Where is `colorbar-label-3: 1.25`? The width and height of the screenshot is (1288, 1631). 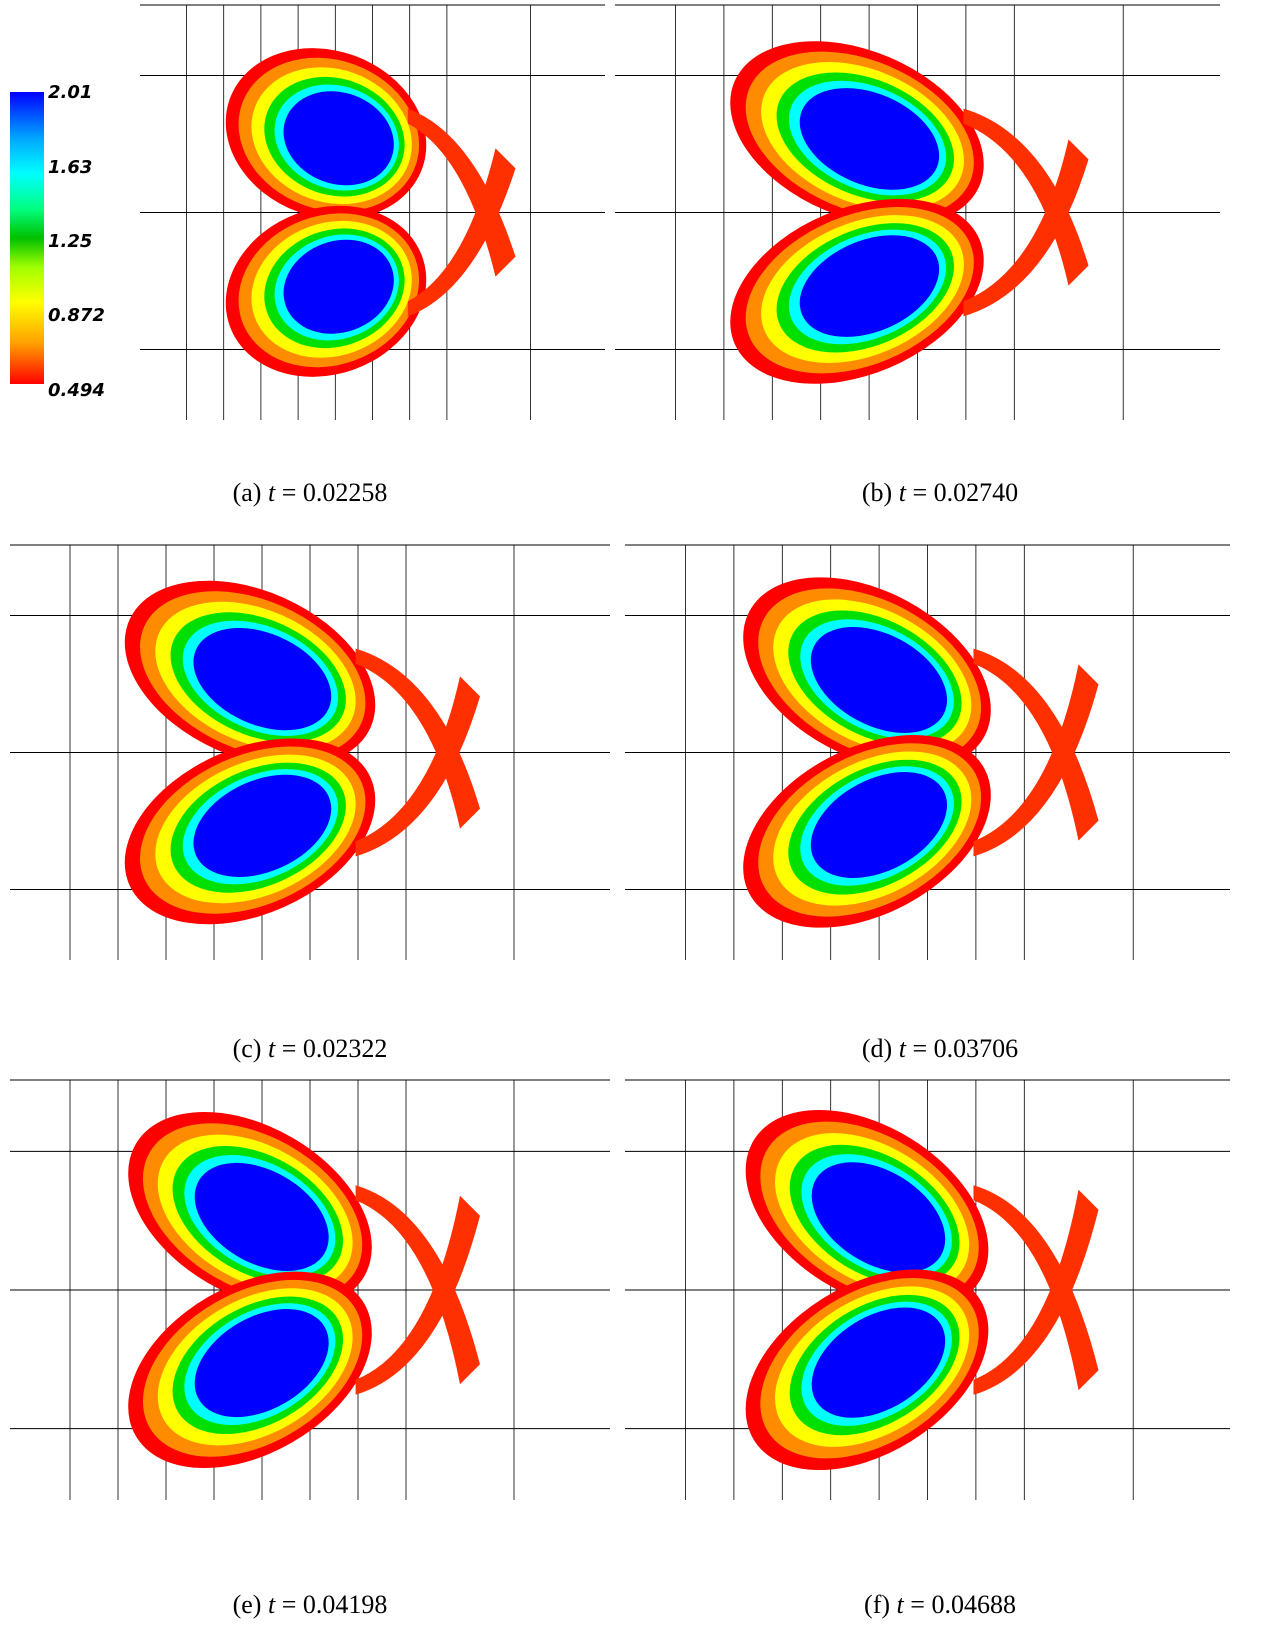 colorbar-label-3: 1.25 is located at coordinates (70, 241).